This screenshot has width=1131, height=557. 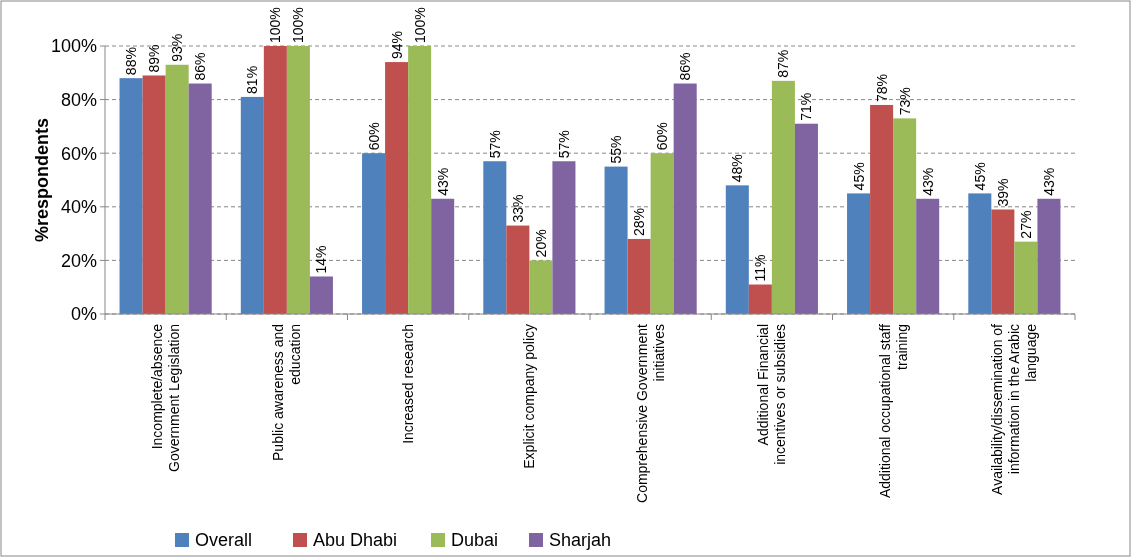 What do you see at coordinates (1002, 192) in the screenshot?
I see `data-label: 39%` at bounding box center [1002, 192].